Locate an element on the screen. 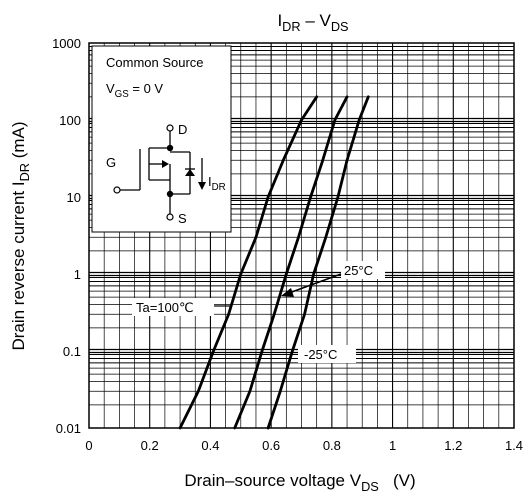  x-axis-label: Drain–source voltage VDS (V) is located at coordinates (299, 482).